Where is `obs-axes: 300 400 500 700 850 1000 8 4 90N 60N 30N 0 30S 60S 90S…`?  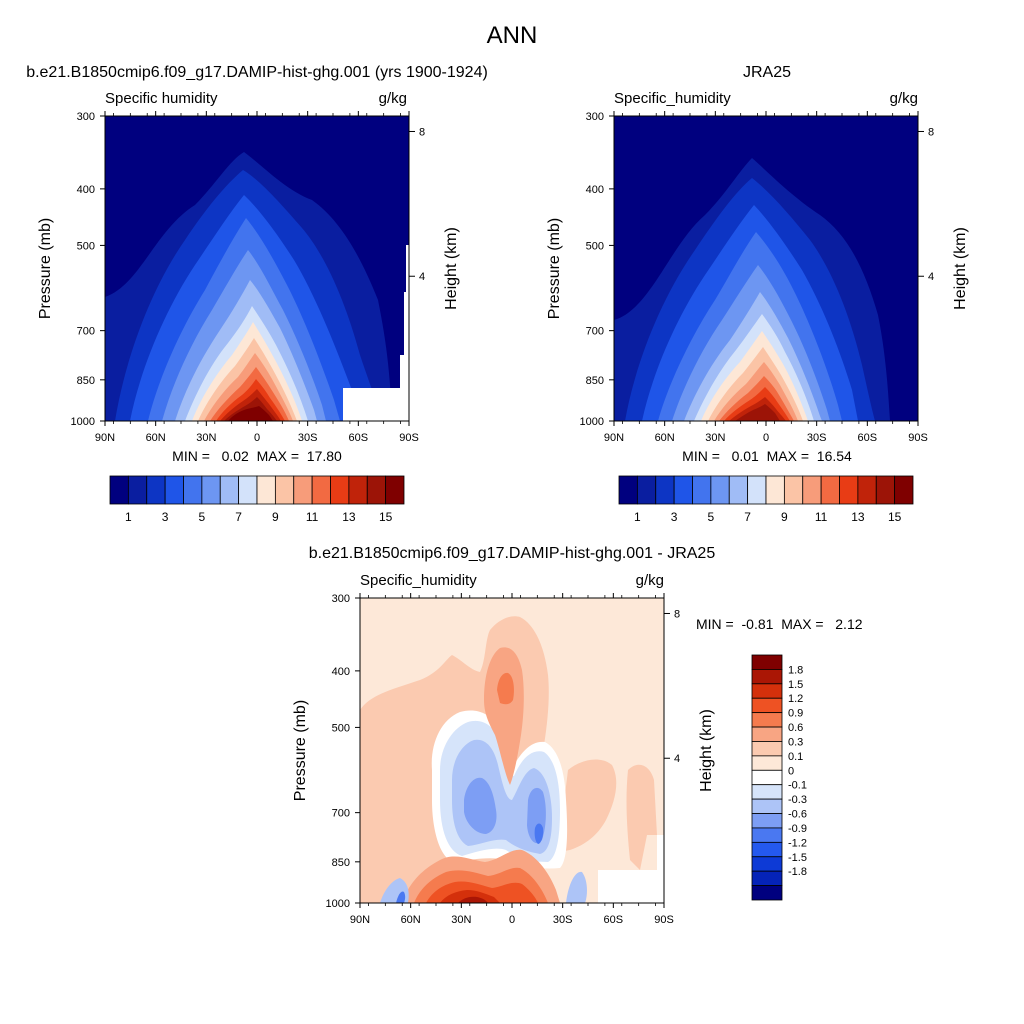 obs-axes: 300 400 500 700 850 1000 8 4 90N 60N 30N 0 30S 60S 90S… is located at coordinates (757, 277).